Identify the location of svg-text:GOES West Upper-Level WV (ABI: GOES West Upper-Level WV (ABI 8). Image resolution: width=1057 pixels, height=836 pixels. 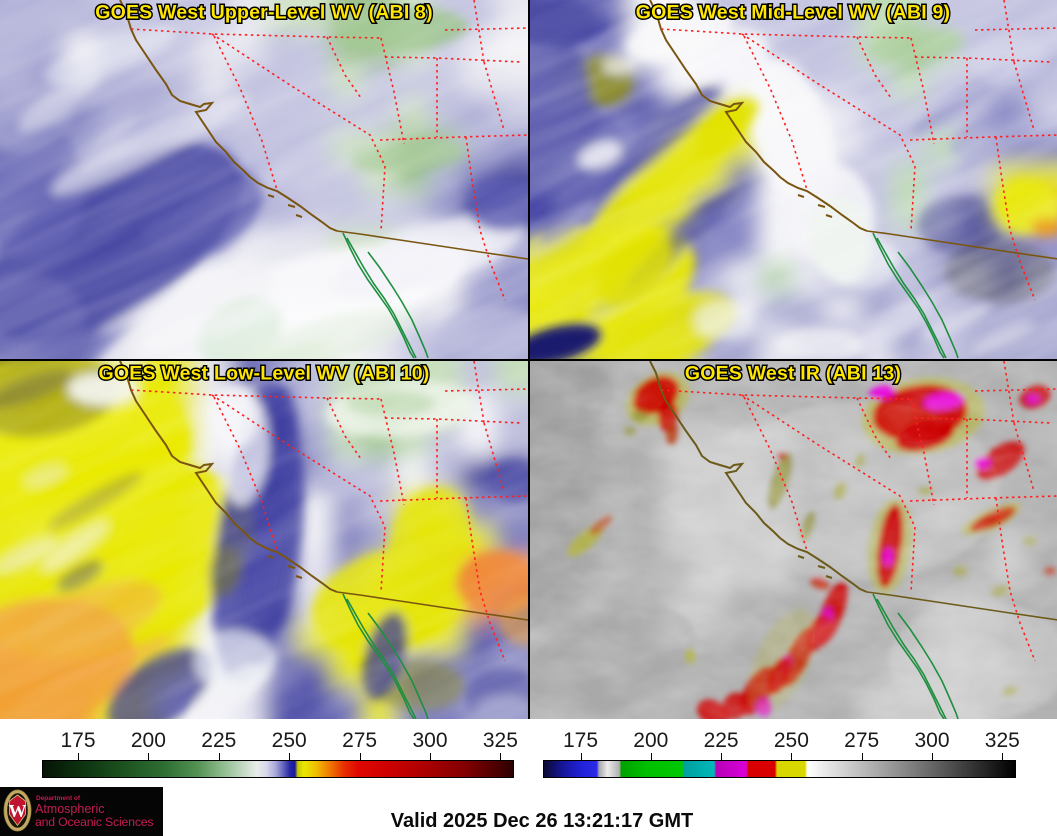
(264, 13).